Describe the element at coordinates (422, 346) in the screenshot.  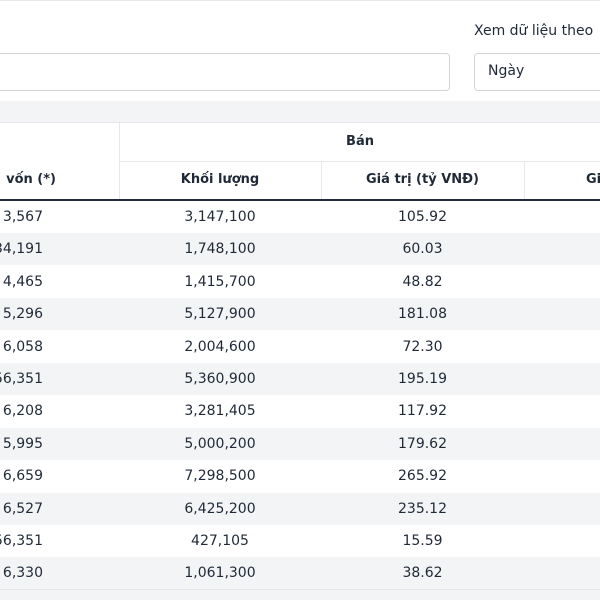
I see `table-cell: 72.30` at that location.